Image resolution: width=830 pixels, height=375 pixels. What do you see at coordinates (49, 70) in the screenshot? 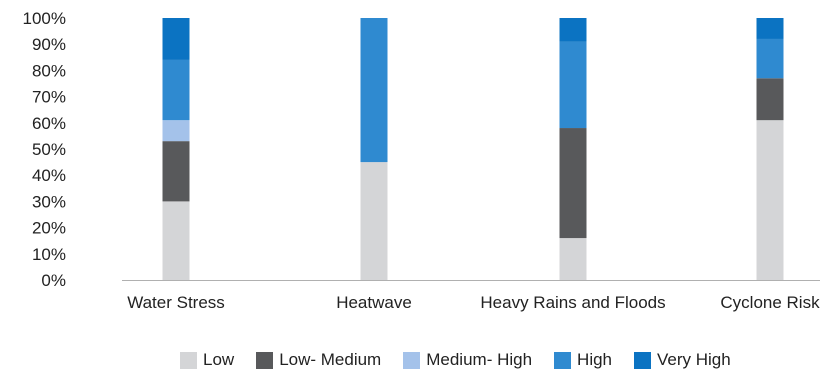
I see `y-tick-label: 80%` at bounding box center [49, 70].